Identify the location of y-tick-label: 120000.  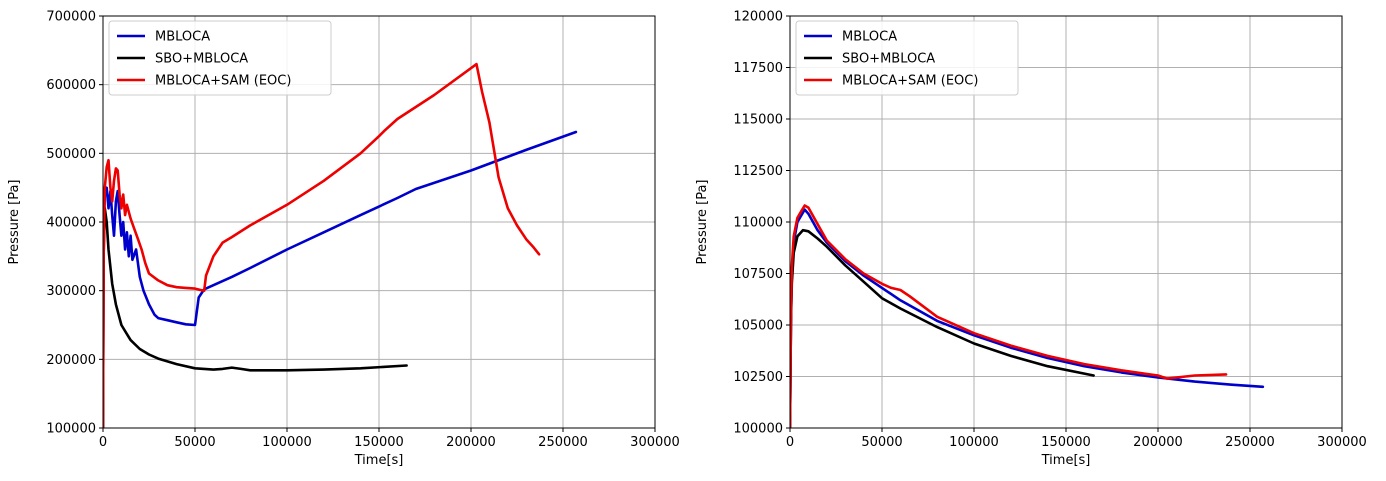
(758, 17).